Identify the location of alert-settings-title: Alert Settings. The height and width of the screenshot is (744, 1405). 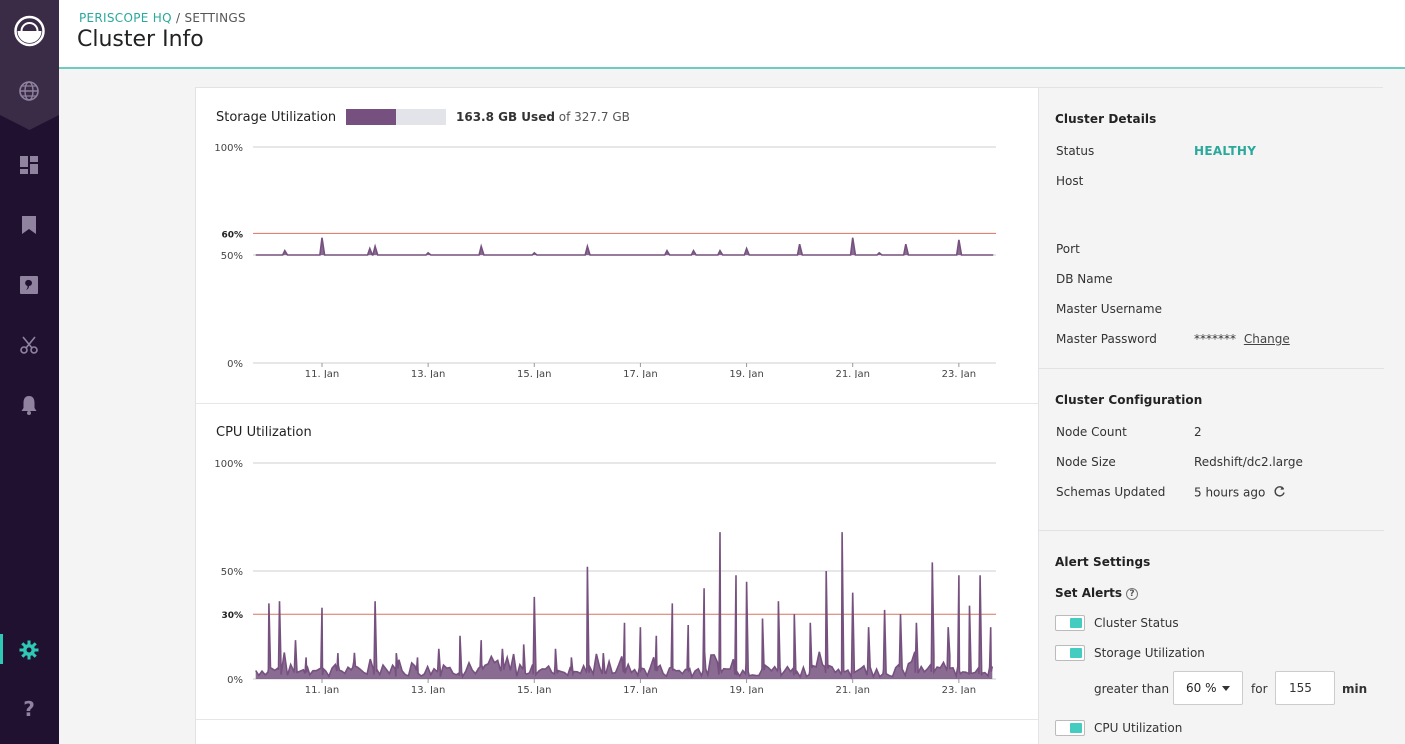
(1103, 562).